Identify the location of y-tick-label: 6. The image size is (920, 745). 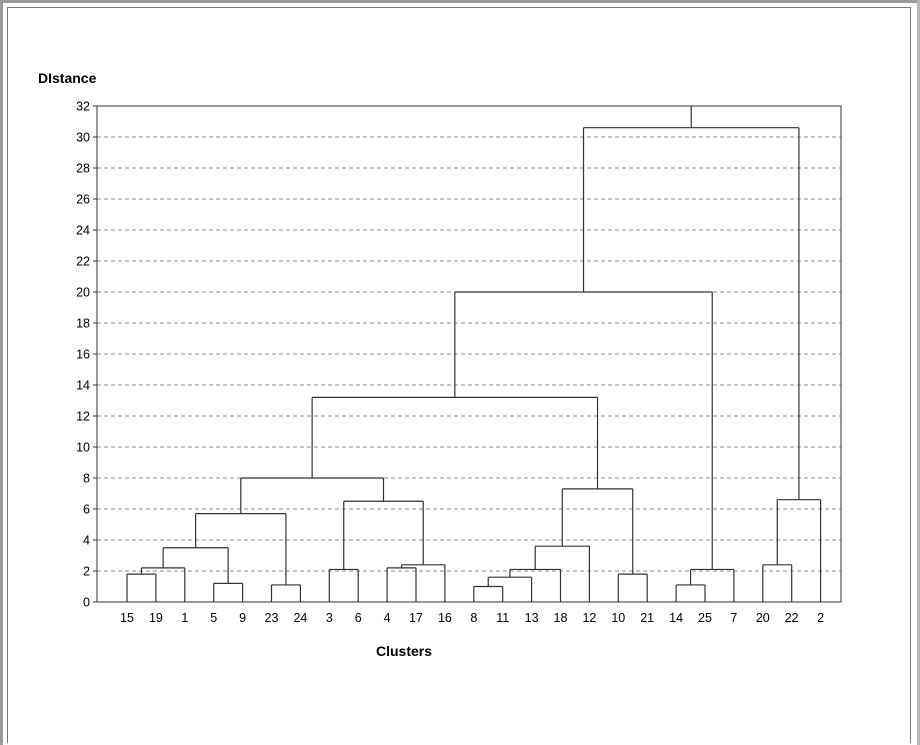
(86, 510).